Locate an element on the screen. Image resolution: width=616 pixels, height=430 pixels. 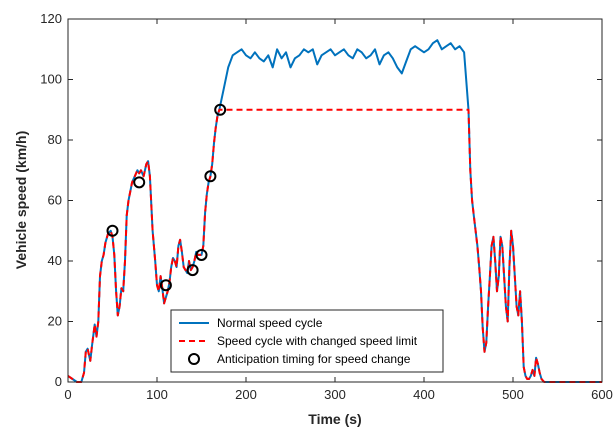
y-tick-label: 20 is located at coordinates (55, 321).